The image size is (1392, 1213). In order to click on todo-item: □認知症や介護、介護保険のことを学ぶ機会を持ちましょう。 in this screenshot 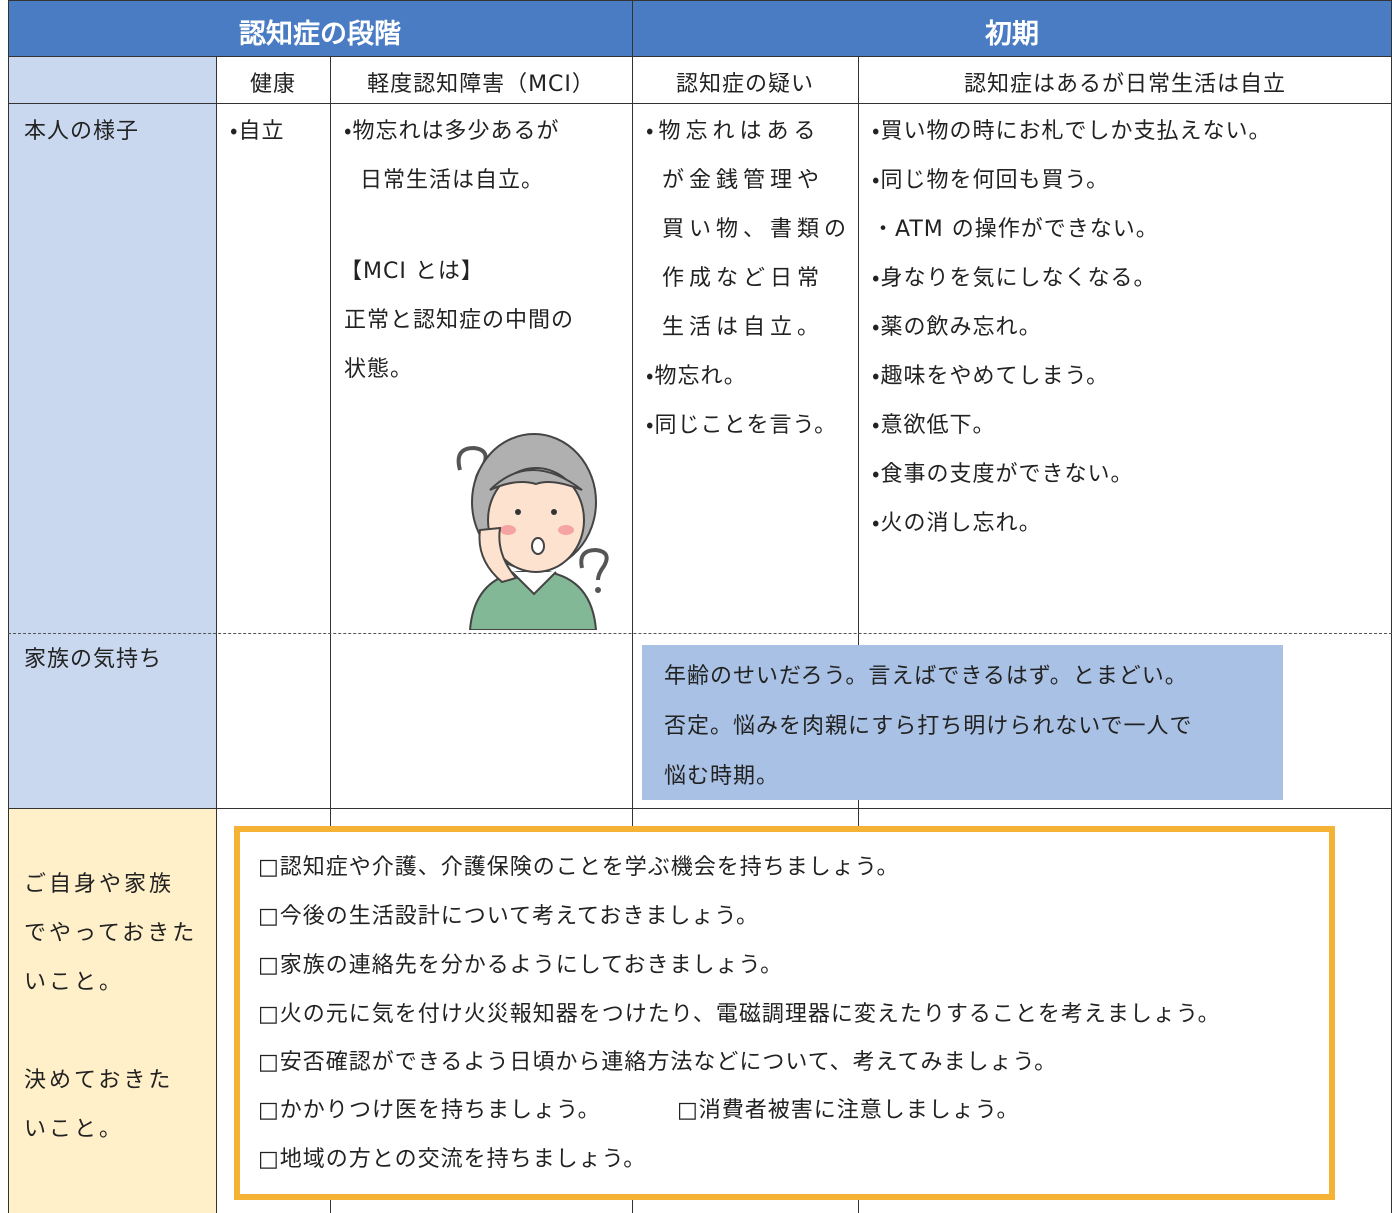, I will do `click(579, 867)`.